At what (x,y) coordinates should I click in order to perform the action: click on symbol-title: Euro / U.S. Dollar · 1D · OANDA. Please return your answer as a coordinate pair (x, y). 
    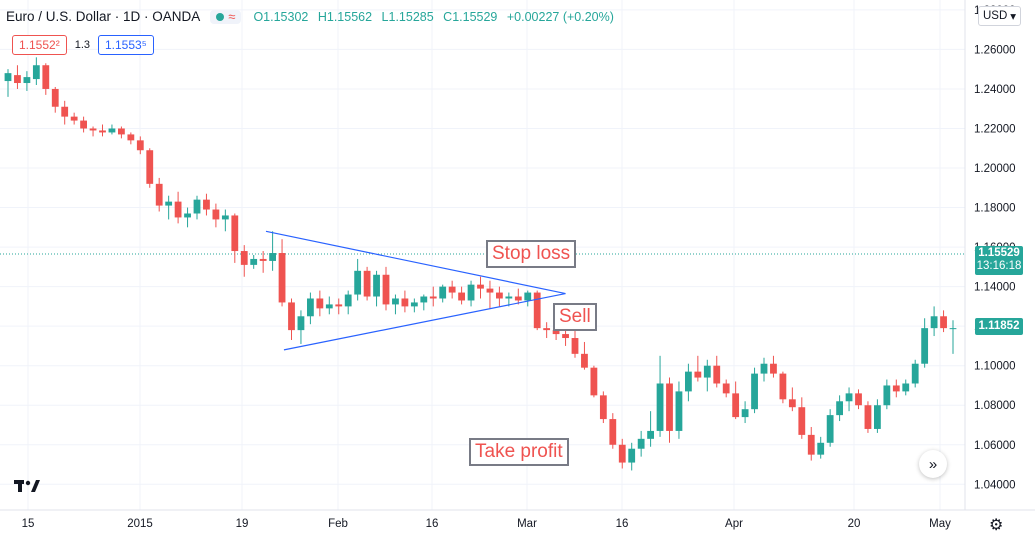
    Looking at the image, I should click on (103, 16).